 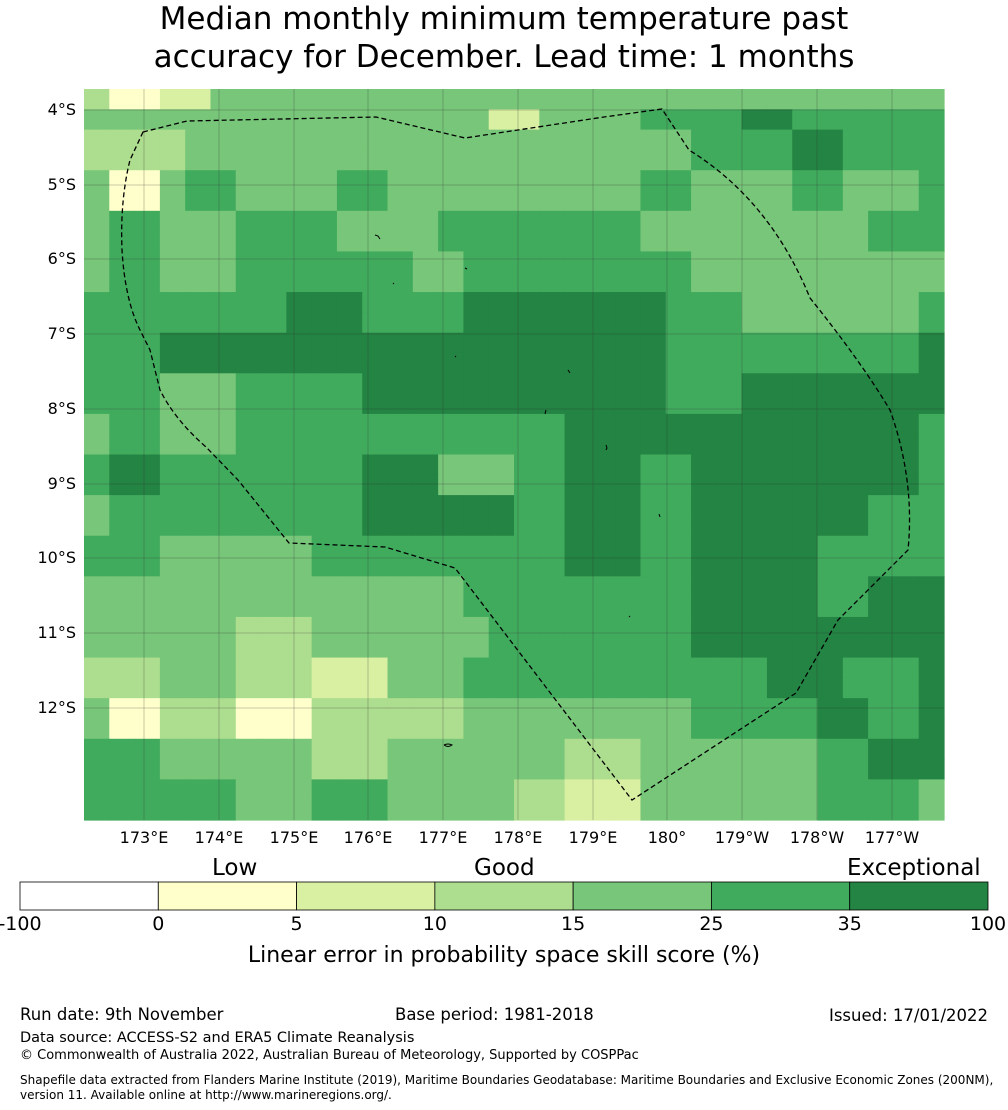 What do you see at coordinates (667, 837) in the screenshot?
I see `longitude-label: 180°` at bounding box center [667, 837].